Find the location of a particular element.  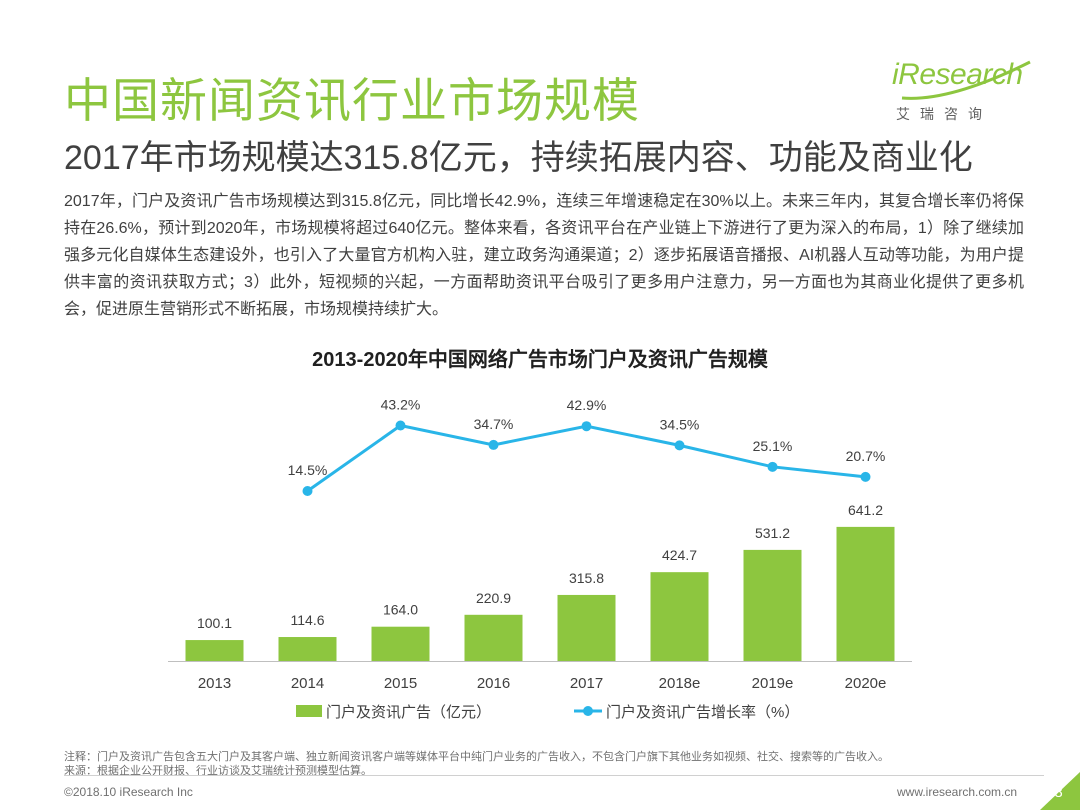

x-tick-label-2013: 2013 is located at coordinates (214, 683).